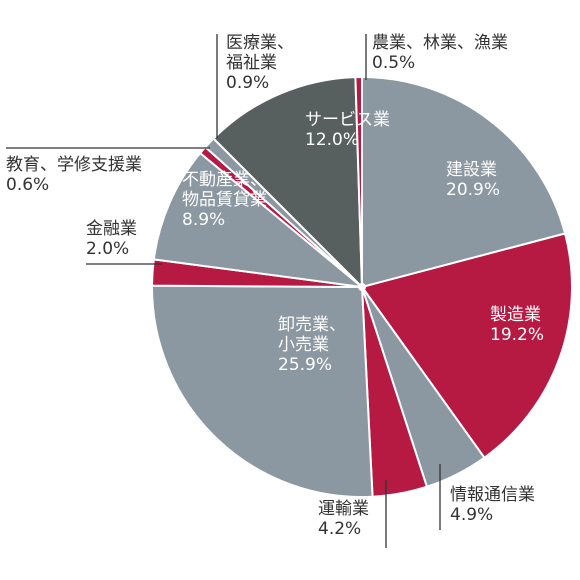 The height and width of the screenshot is (580, 580). I want to click on slice-value-8: 0.6%, so click(27, 185).